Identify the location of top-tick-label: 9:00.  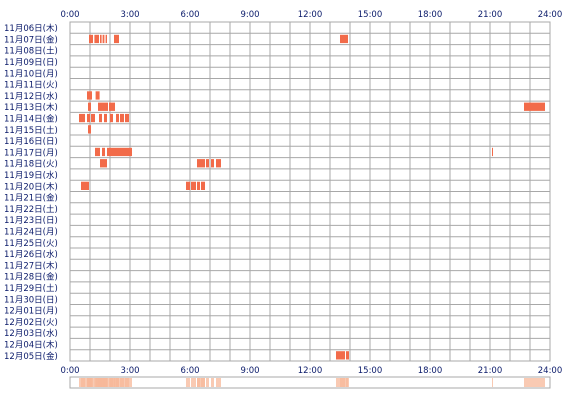
(249, 15).